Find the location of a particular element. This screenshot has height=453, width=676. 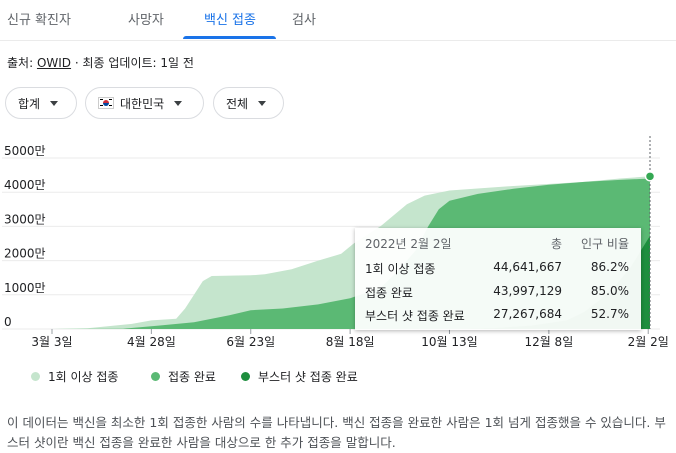

x-tick-label: 12월 8일 is located at coordinates (548, 342).